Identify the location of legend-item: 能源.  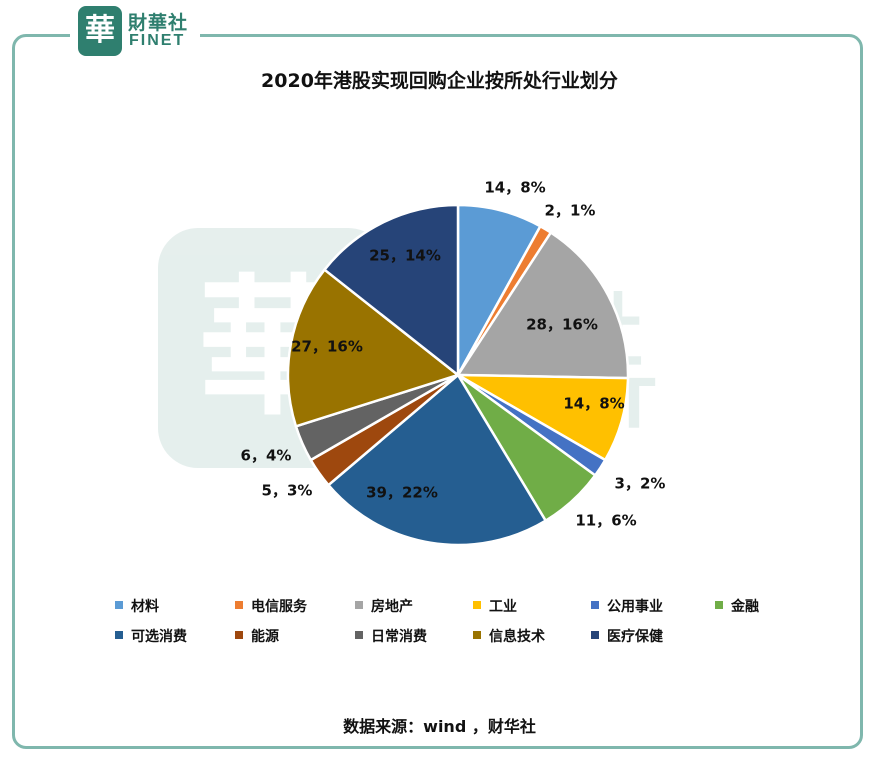
(257, 635).